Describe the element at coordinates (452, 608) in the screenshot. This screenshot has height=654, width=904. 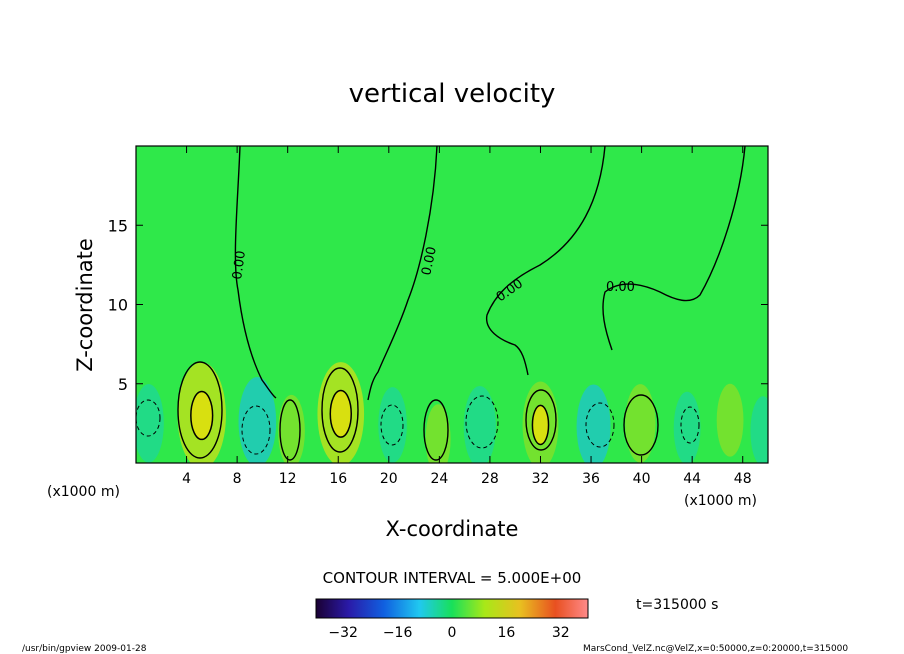
I see `colorbar` at that location.